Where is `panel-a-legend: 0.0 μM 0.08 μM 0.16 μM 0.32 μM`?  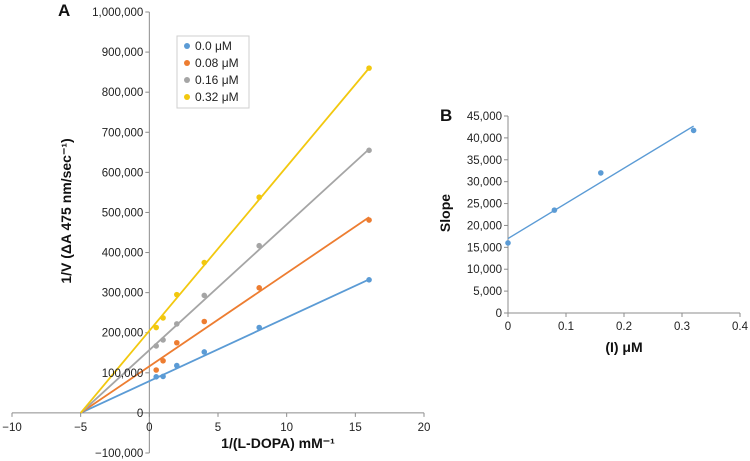
panel-a-legend: 0.0 μM 0.08 μM 0.16 μM 0.32 μM is located at coordinates (213, 72).